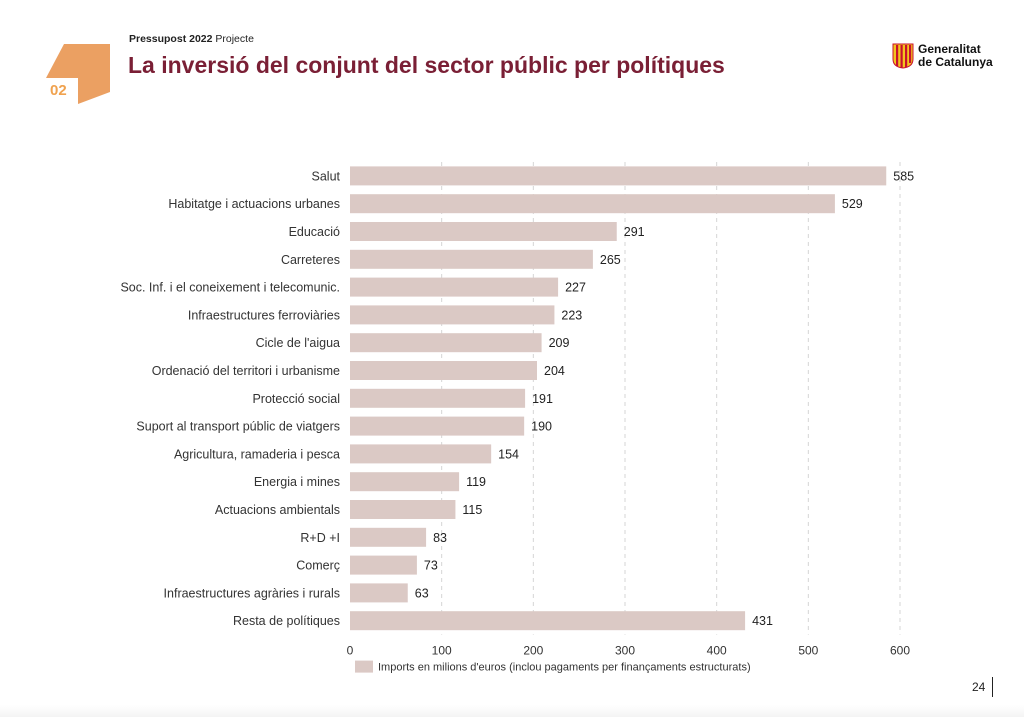 The height and width of the screenshot is (717, 1024). What do you see at coordinates (298, 343) in the screenshot?
I see `category-label: Cicle de l'aigua` at bounding box center [298, 343].